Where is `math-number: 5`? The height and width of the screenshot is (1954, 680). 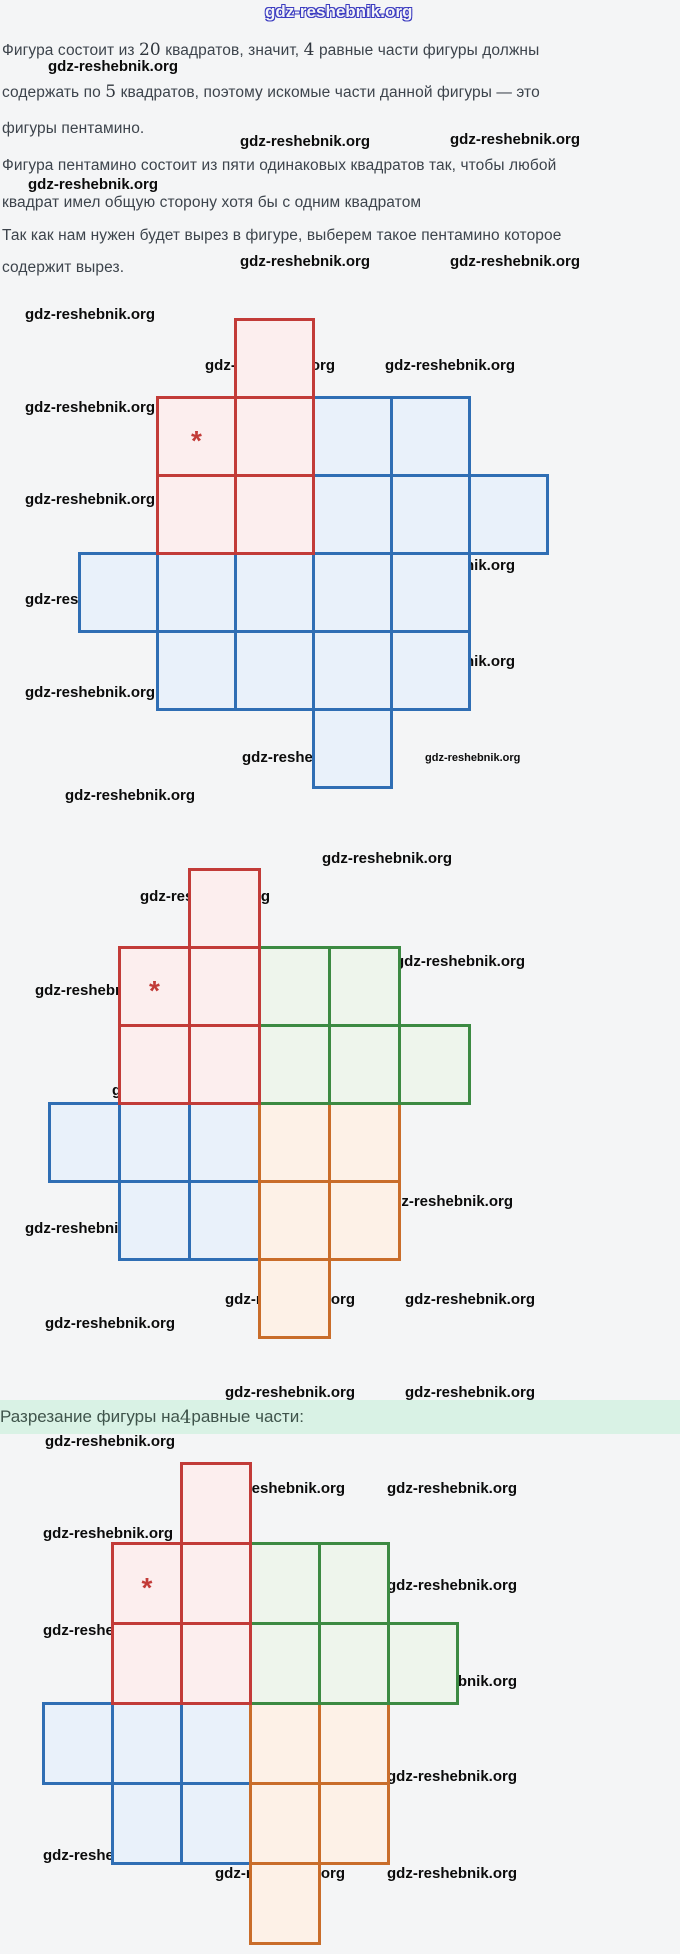
math-number: 5 is located at coordinates (111, 92).